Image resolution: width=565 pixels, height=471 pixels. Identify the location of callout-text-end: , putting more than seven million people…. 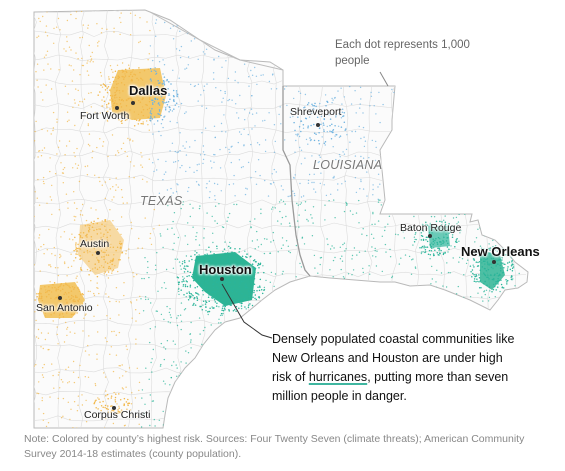
(390, 386).